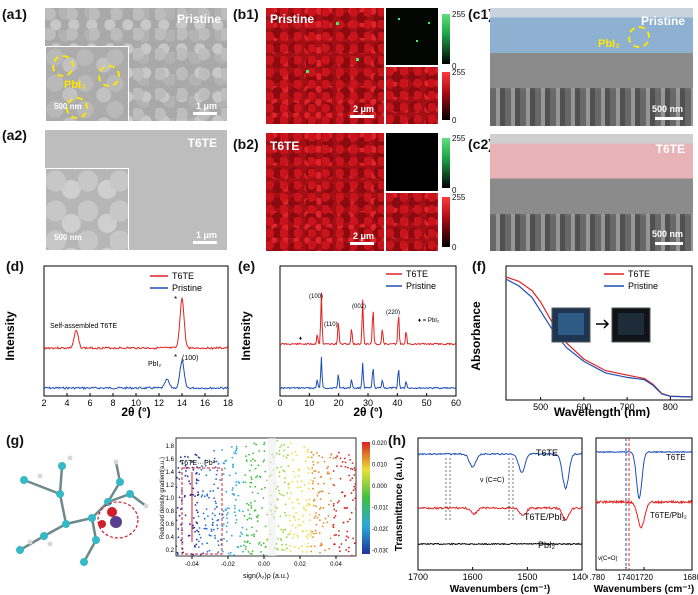 The image size is (698, 595). I want to click on colorbar-max: 255, so click(459, 14).